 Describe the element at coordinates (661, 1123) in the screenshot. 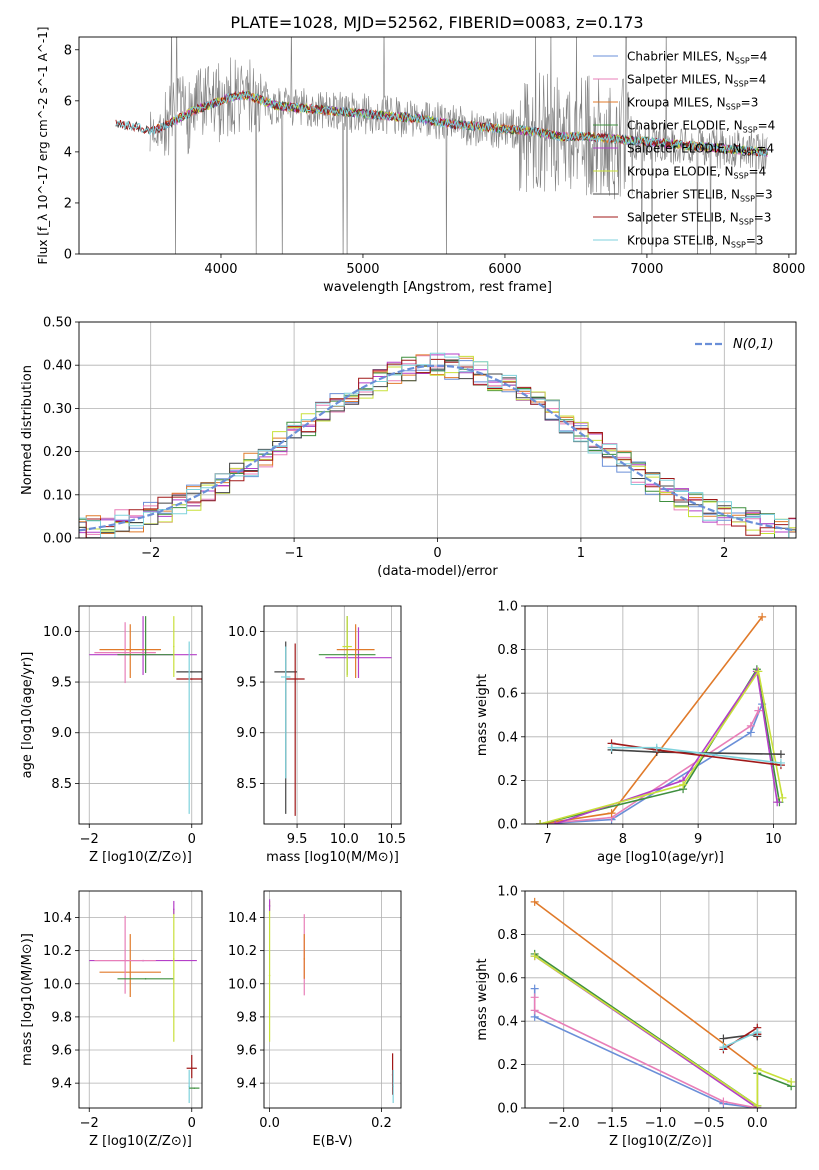

I see `x-tick-label: −1.0` at that location.